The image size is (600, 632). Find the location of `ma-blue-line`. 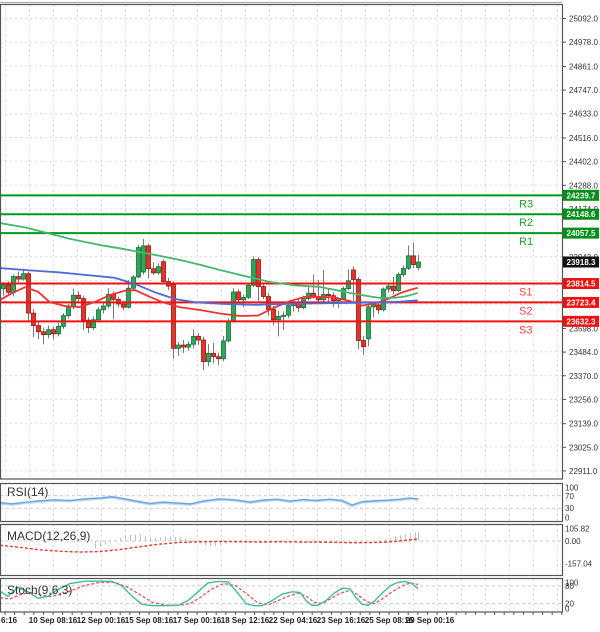

ma-blue-line is located at coordinates (209, 286).